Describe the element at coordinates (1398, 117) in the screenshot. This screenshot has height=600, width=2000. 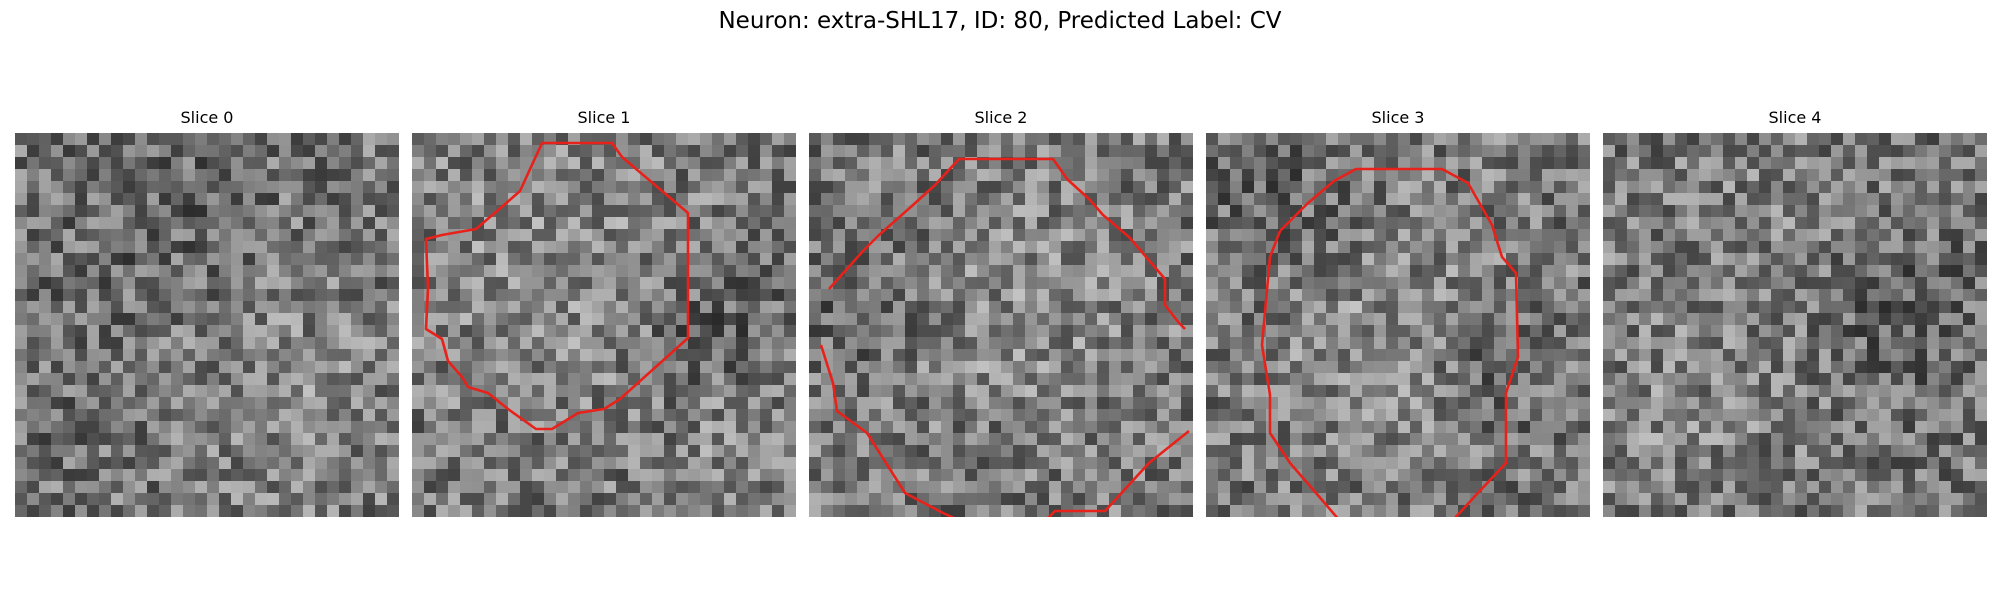
I see `slice-title: Slice 3` at that location.